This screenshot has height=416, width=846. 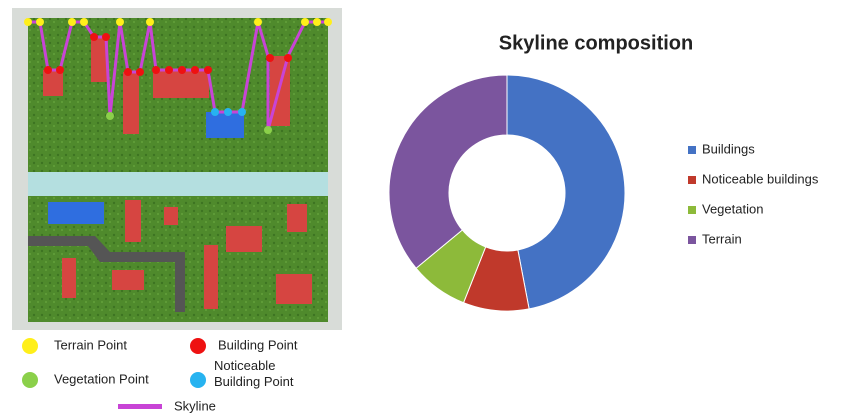 What do you see at coordinates (732, 208) in the screenshot?
I see `legend-label: Vegetation` at bounding box center [732, 208].